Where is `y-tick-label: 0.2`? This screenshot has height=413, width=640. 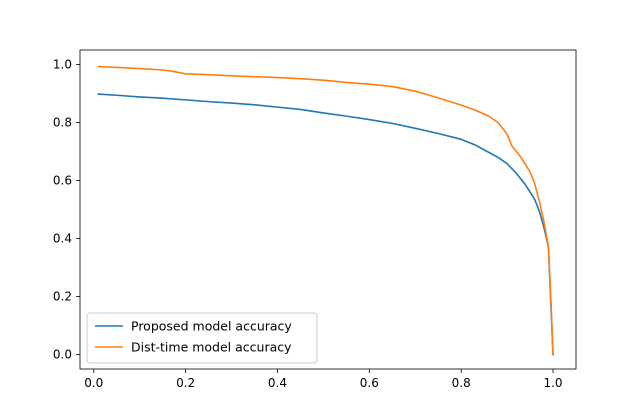 y-tick-label: 0.2 is located at coordinates (62, 297).